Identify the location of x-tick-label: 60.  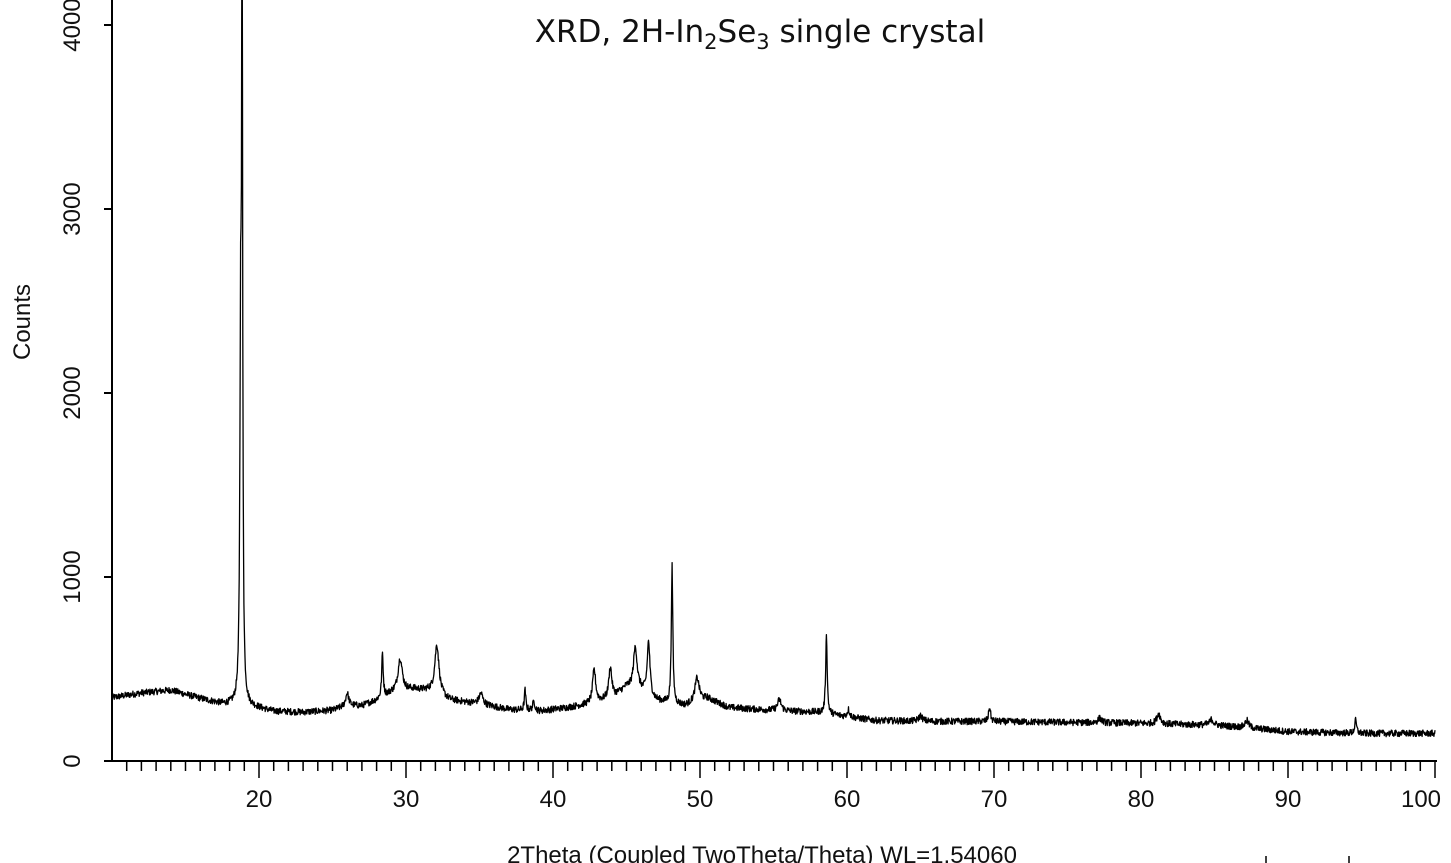
(847, 799).